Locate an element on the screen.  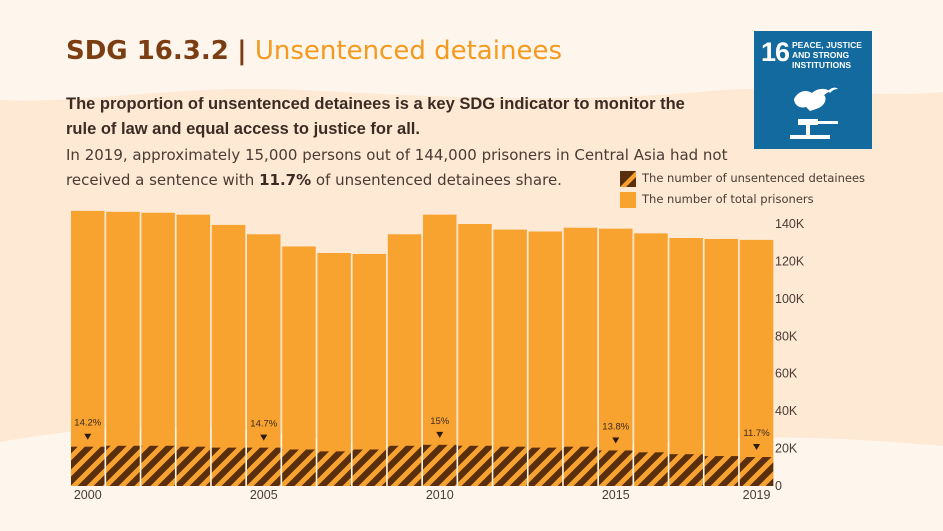
y-tick-label: 0 is located at coordinates (778, 486).